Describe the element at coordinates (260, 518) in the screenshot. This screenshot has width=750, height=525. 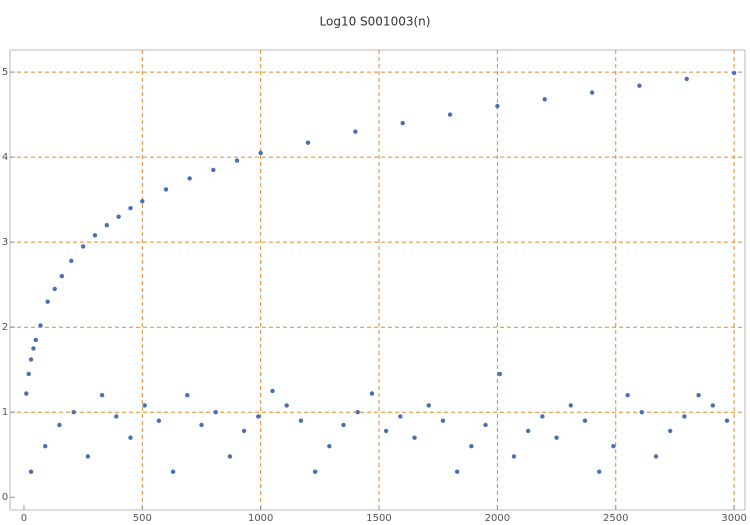
I see `x-tick-label: 1000` at that location.